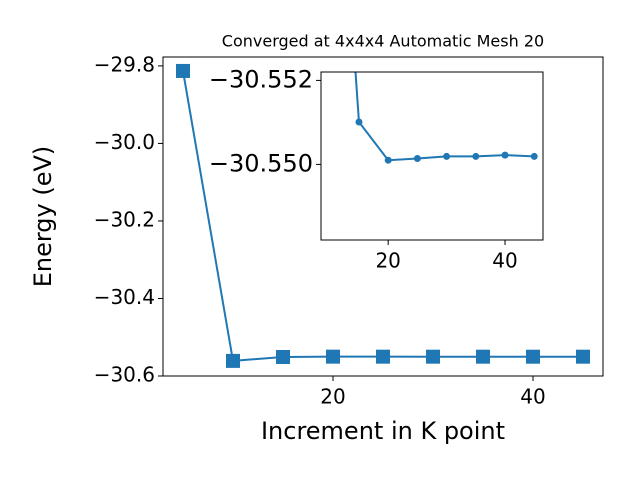  What do you see at coordinates (383, 431) in the screenshot?
I see `x-axis-label: Increment in K point` at bounding box center [383, 431].